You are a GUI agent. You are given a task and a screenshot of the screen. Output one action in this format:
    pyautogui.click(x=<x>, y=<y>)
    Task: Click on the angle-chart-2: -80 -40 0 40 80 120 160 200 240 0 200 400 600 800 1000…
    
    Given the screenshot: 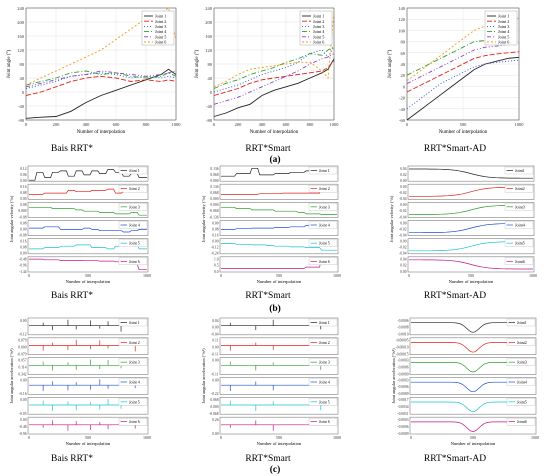 What is the action you would take?
    pyautogui.click(x=267, y=70)
    